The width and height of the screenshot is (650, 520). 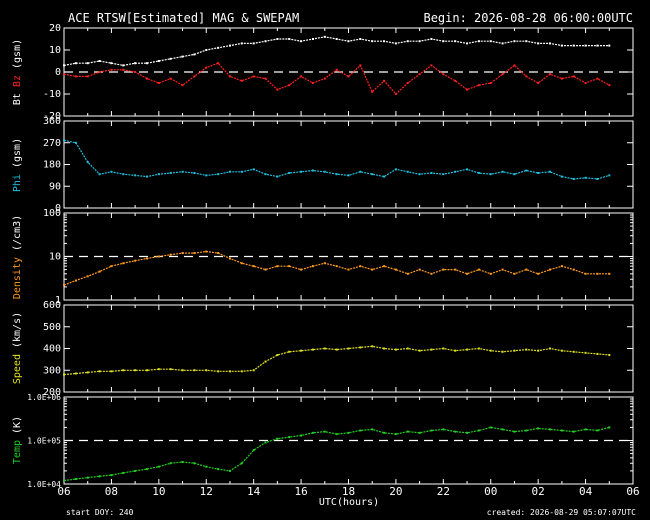 I want to click on x-tick-label: 22, so click(x=443, y=491).